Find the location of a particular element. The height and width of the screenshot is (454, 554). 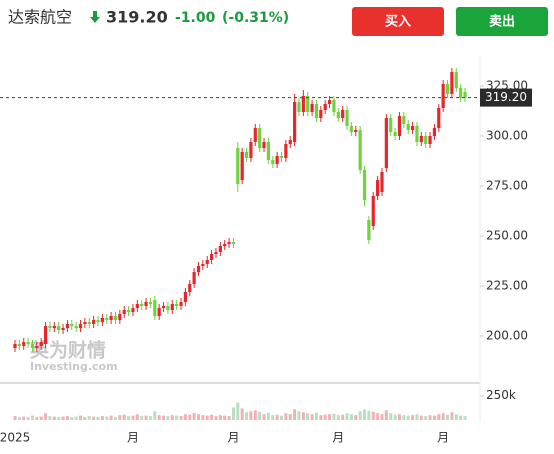

buy-button is located at coordinates (398, 21).